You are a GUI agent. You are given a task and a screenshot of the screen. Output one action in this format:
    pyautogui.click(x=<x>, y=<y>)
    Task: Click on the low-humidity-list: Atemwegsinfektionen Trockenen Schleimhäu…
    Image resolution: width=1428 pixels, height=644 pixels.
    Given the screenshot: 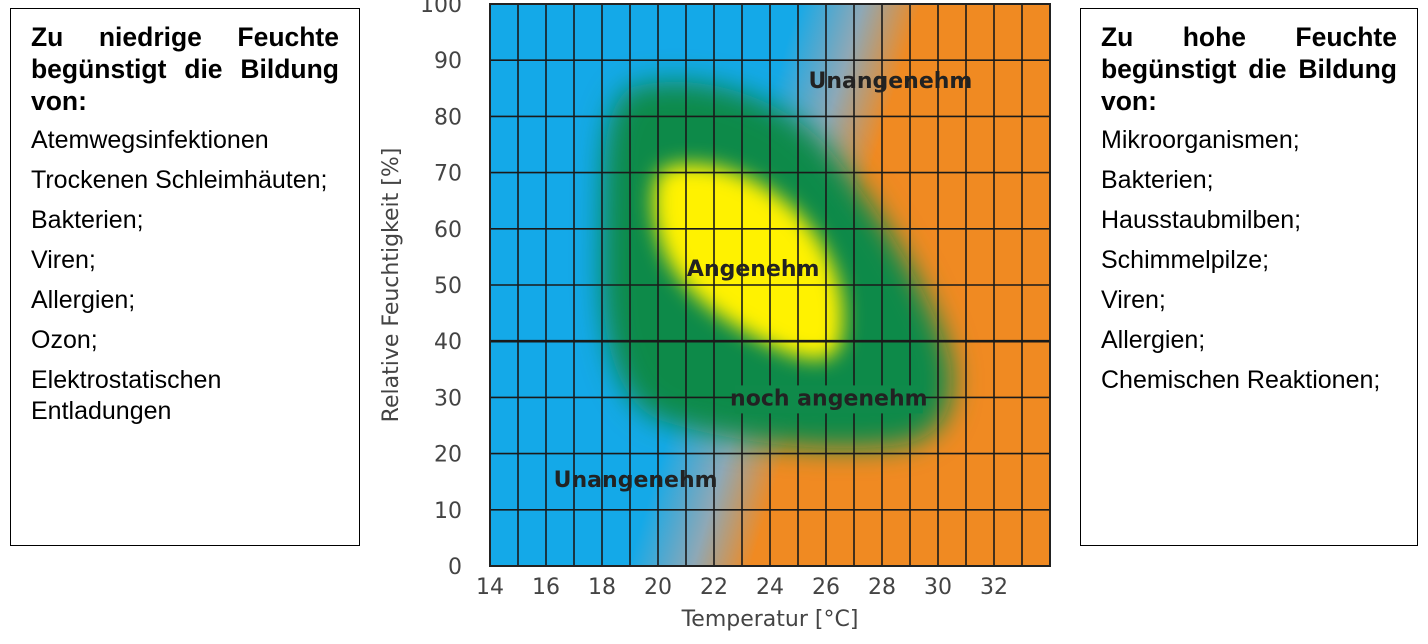 What is the action you would take?
    pyautogui.click(x=185, y=276)
    